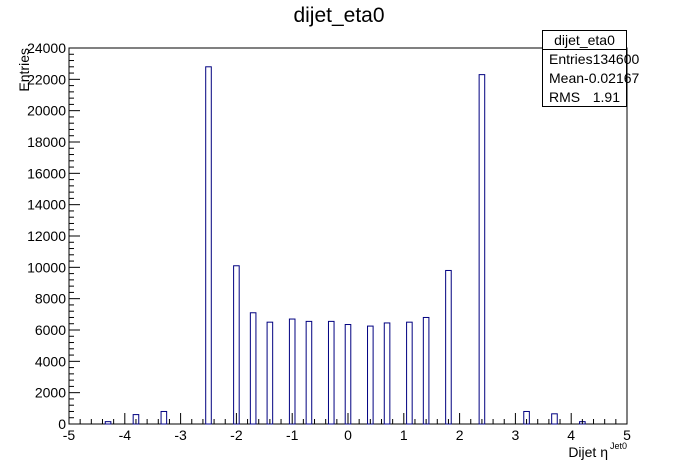 Image resolution: width=696 pixels, height=472 pixels. What do you see at coordinates (46, 205) in the screenshot?
I see `y-tick-label: 14000` at bounding box center [46, 205].